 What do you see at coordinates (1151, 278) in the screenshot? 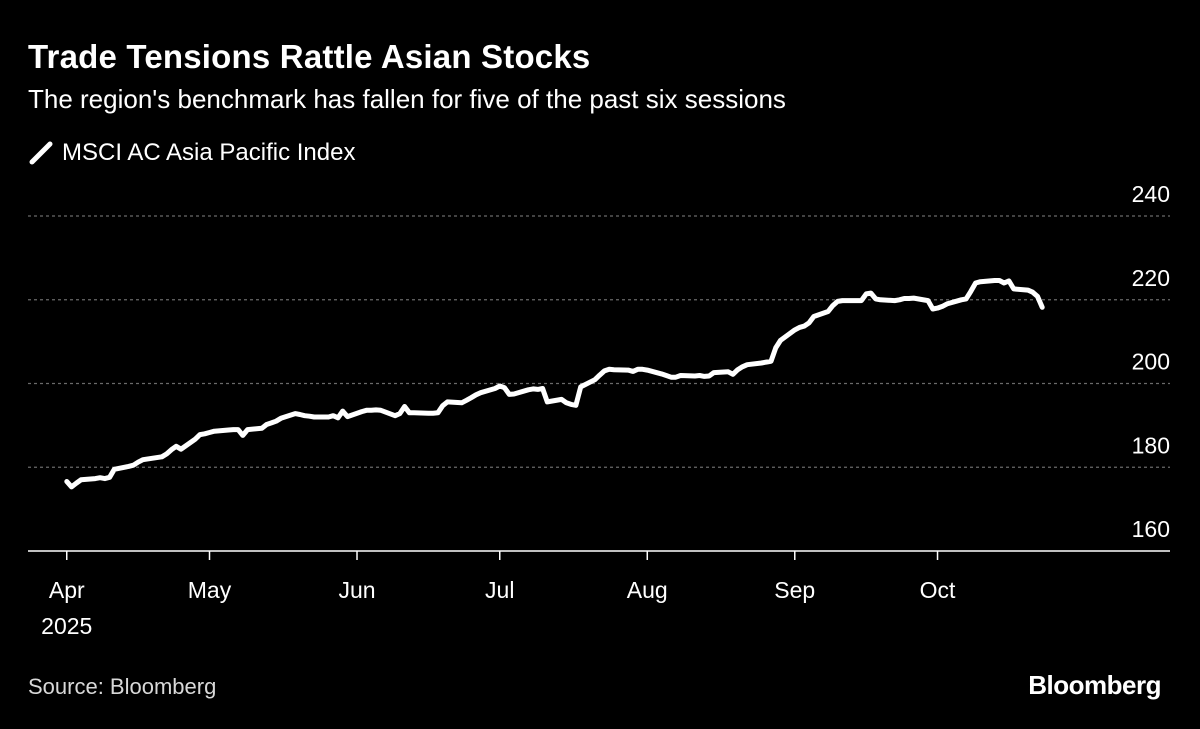
I see `y-tick-label: 220` at bounding box center [1151, 278].